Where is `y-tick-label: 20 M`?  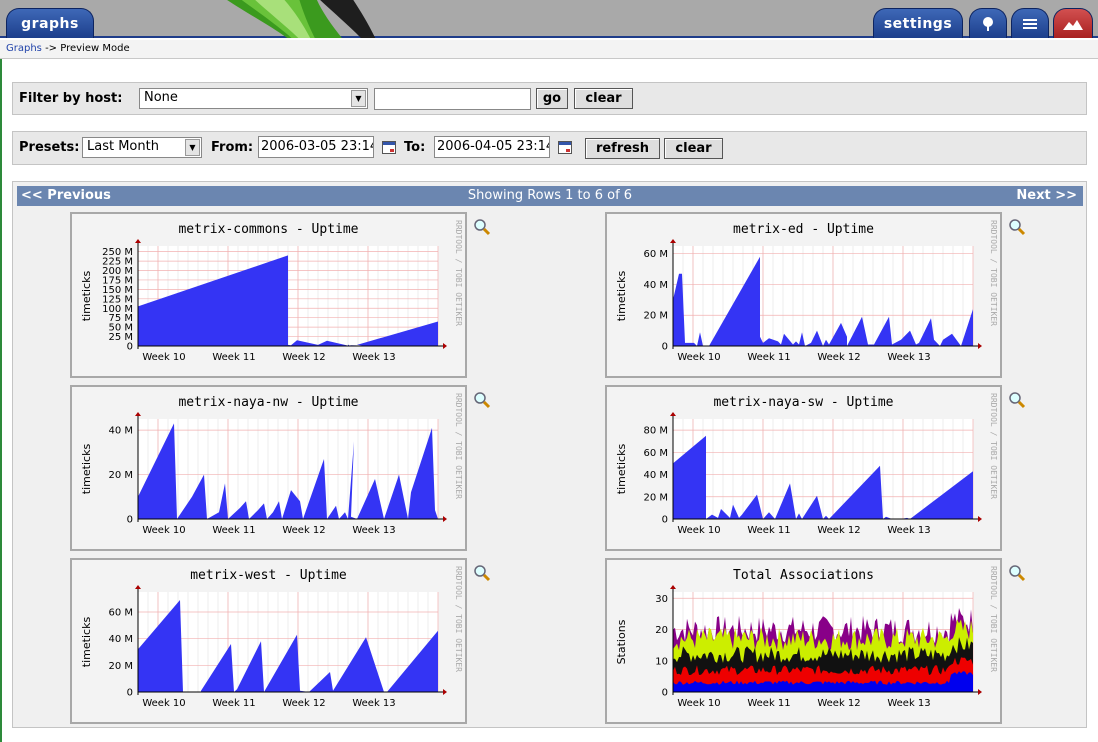 y-tick-label: 20 M is located at coordinates (655, 497).